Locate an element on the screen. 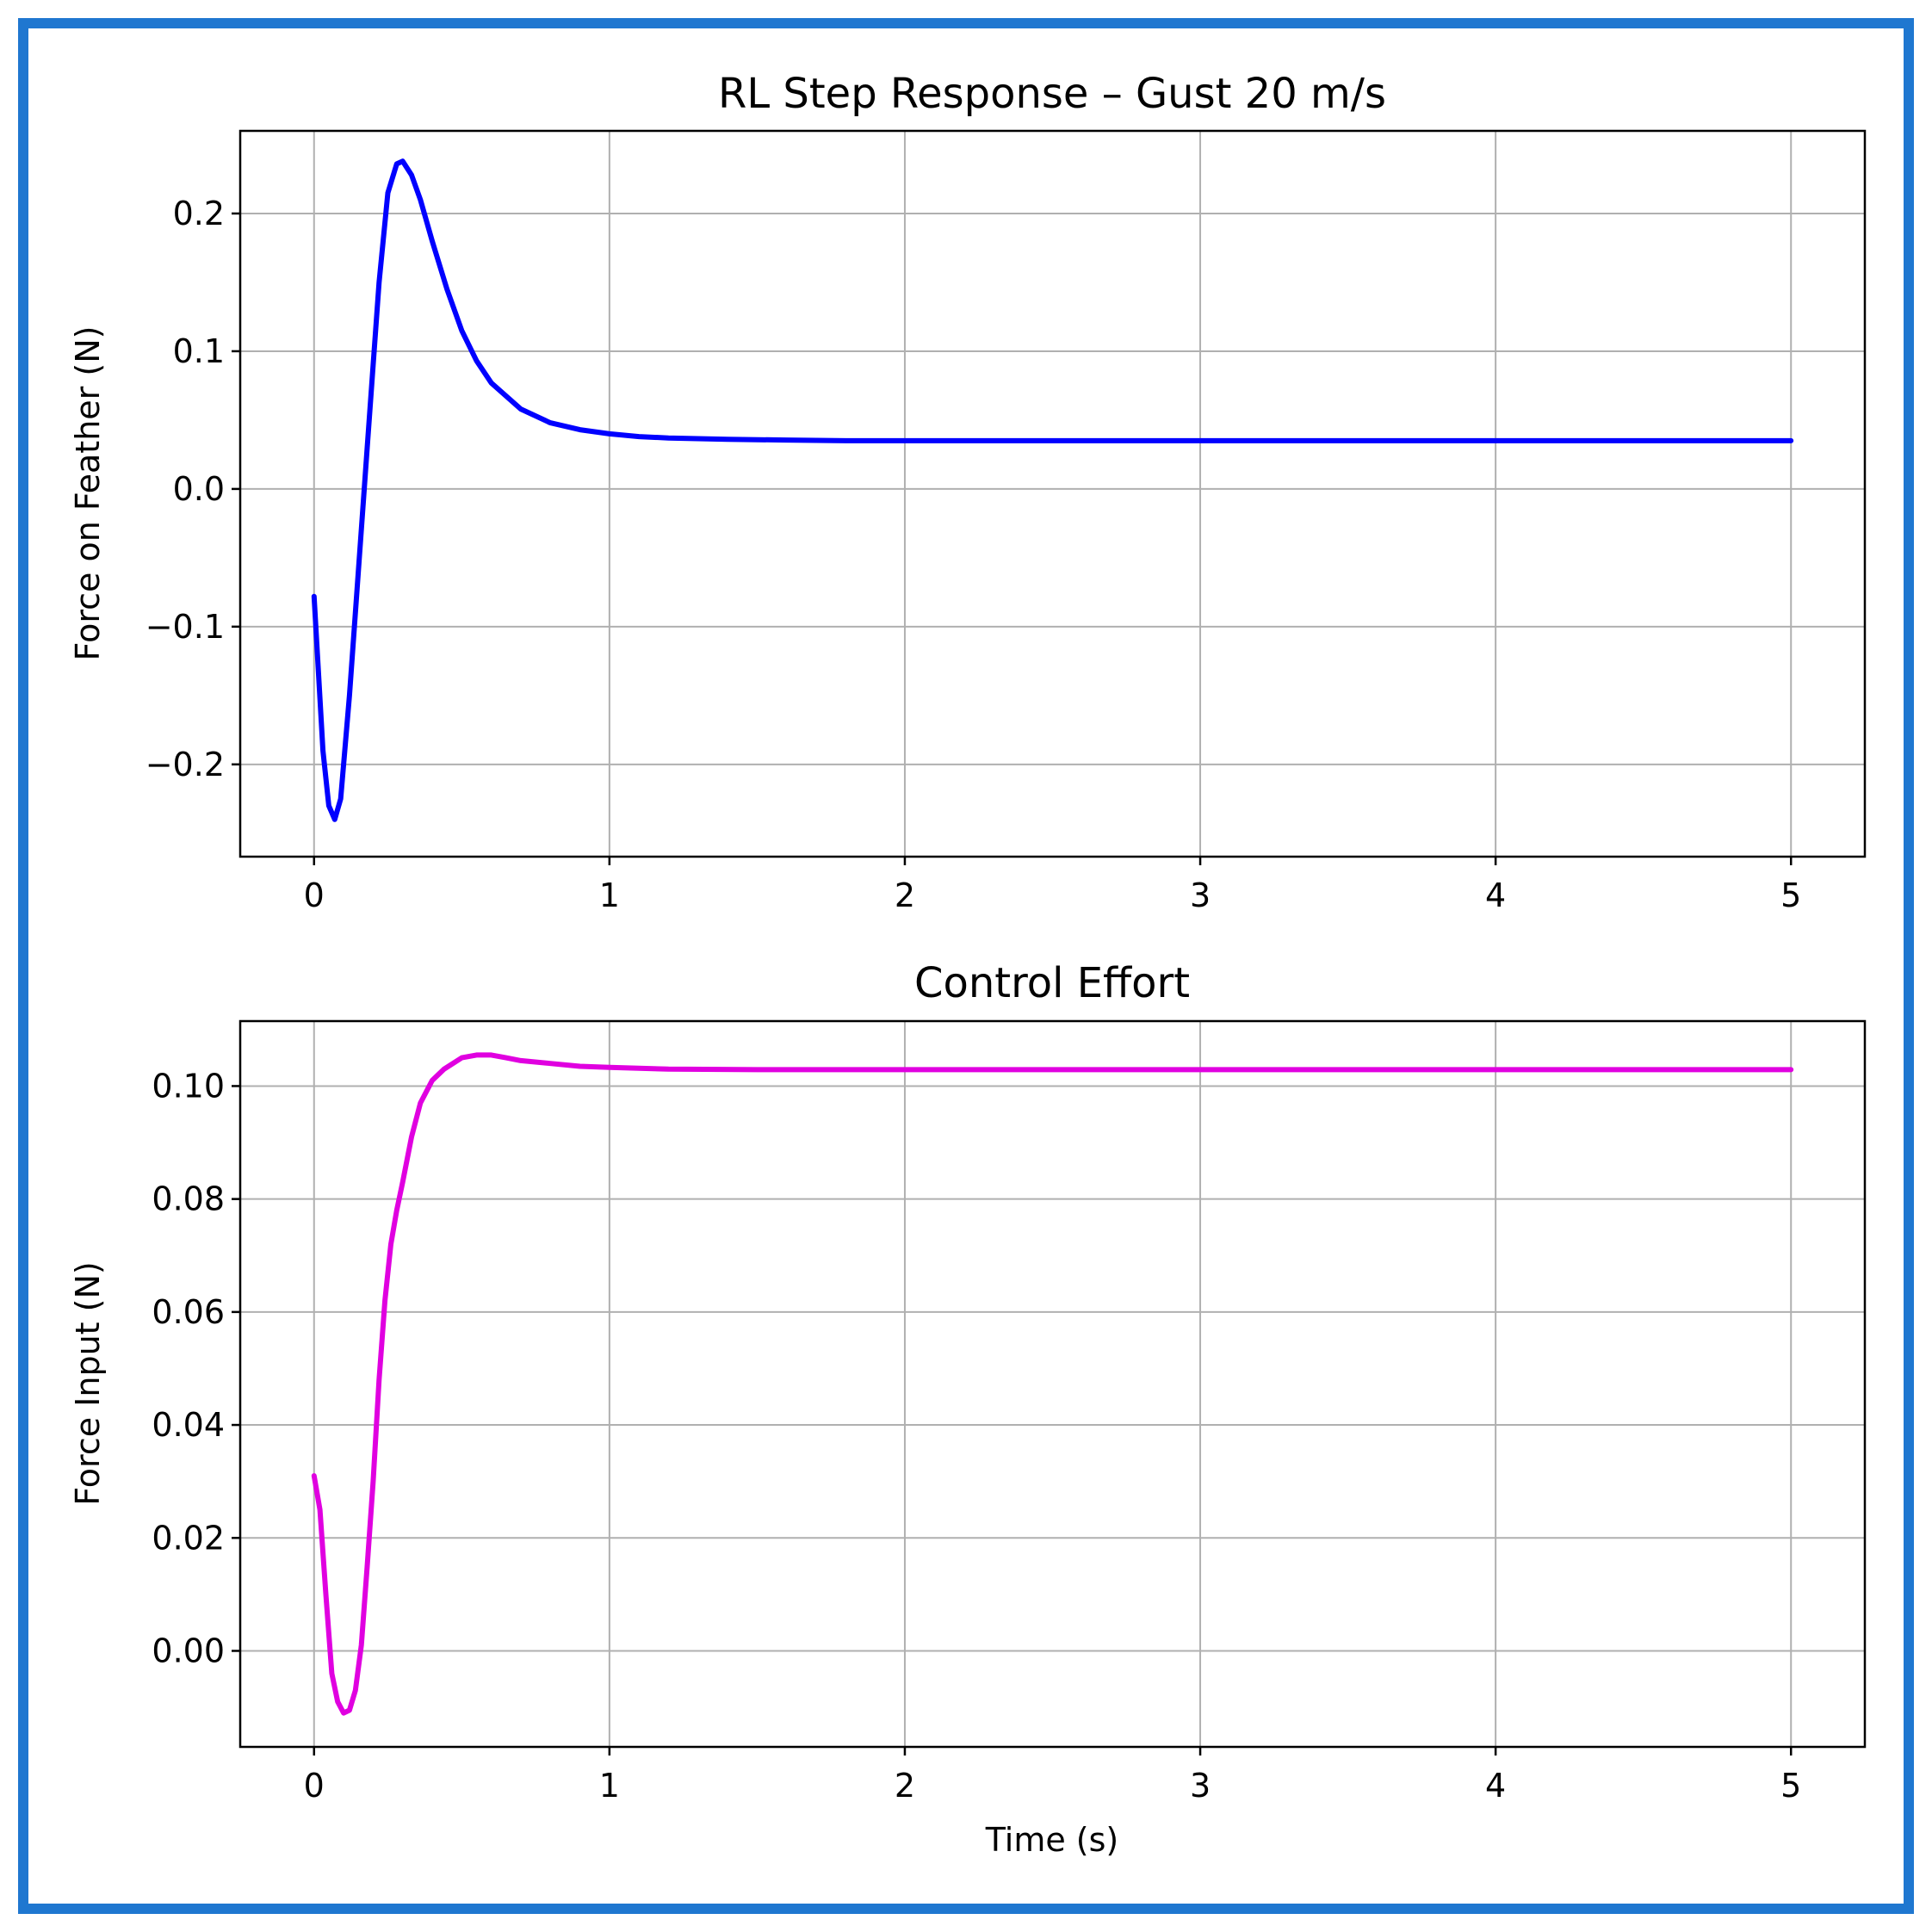  y-tick-label: 0.08 is located at coordinates (189, 1199).